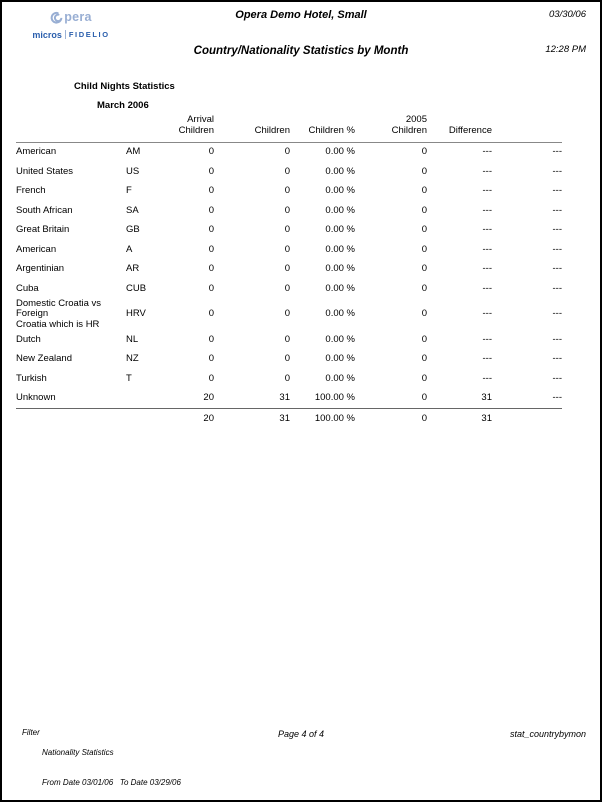 The height and width of the screenshot is (802, 602). What do you see at coordinates (71, 35) in the screenshot?
I see `micros-fidelio-wordmark: micros FIDELIO` at bounding box center [71, 35].